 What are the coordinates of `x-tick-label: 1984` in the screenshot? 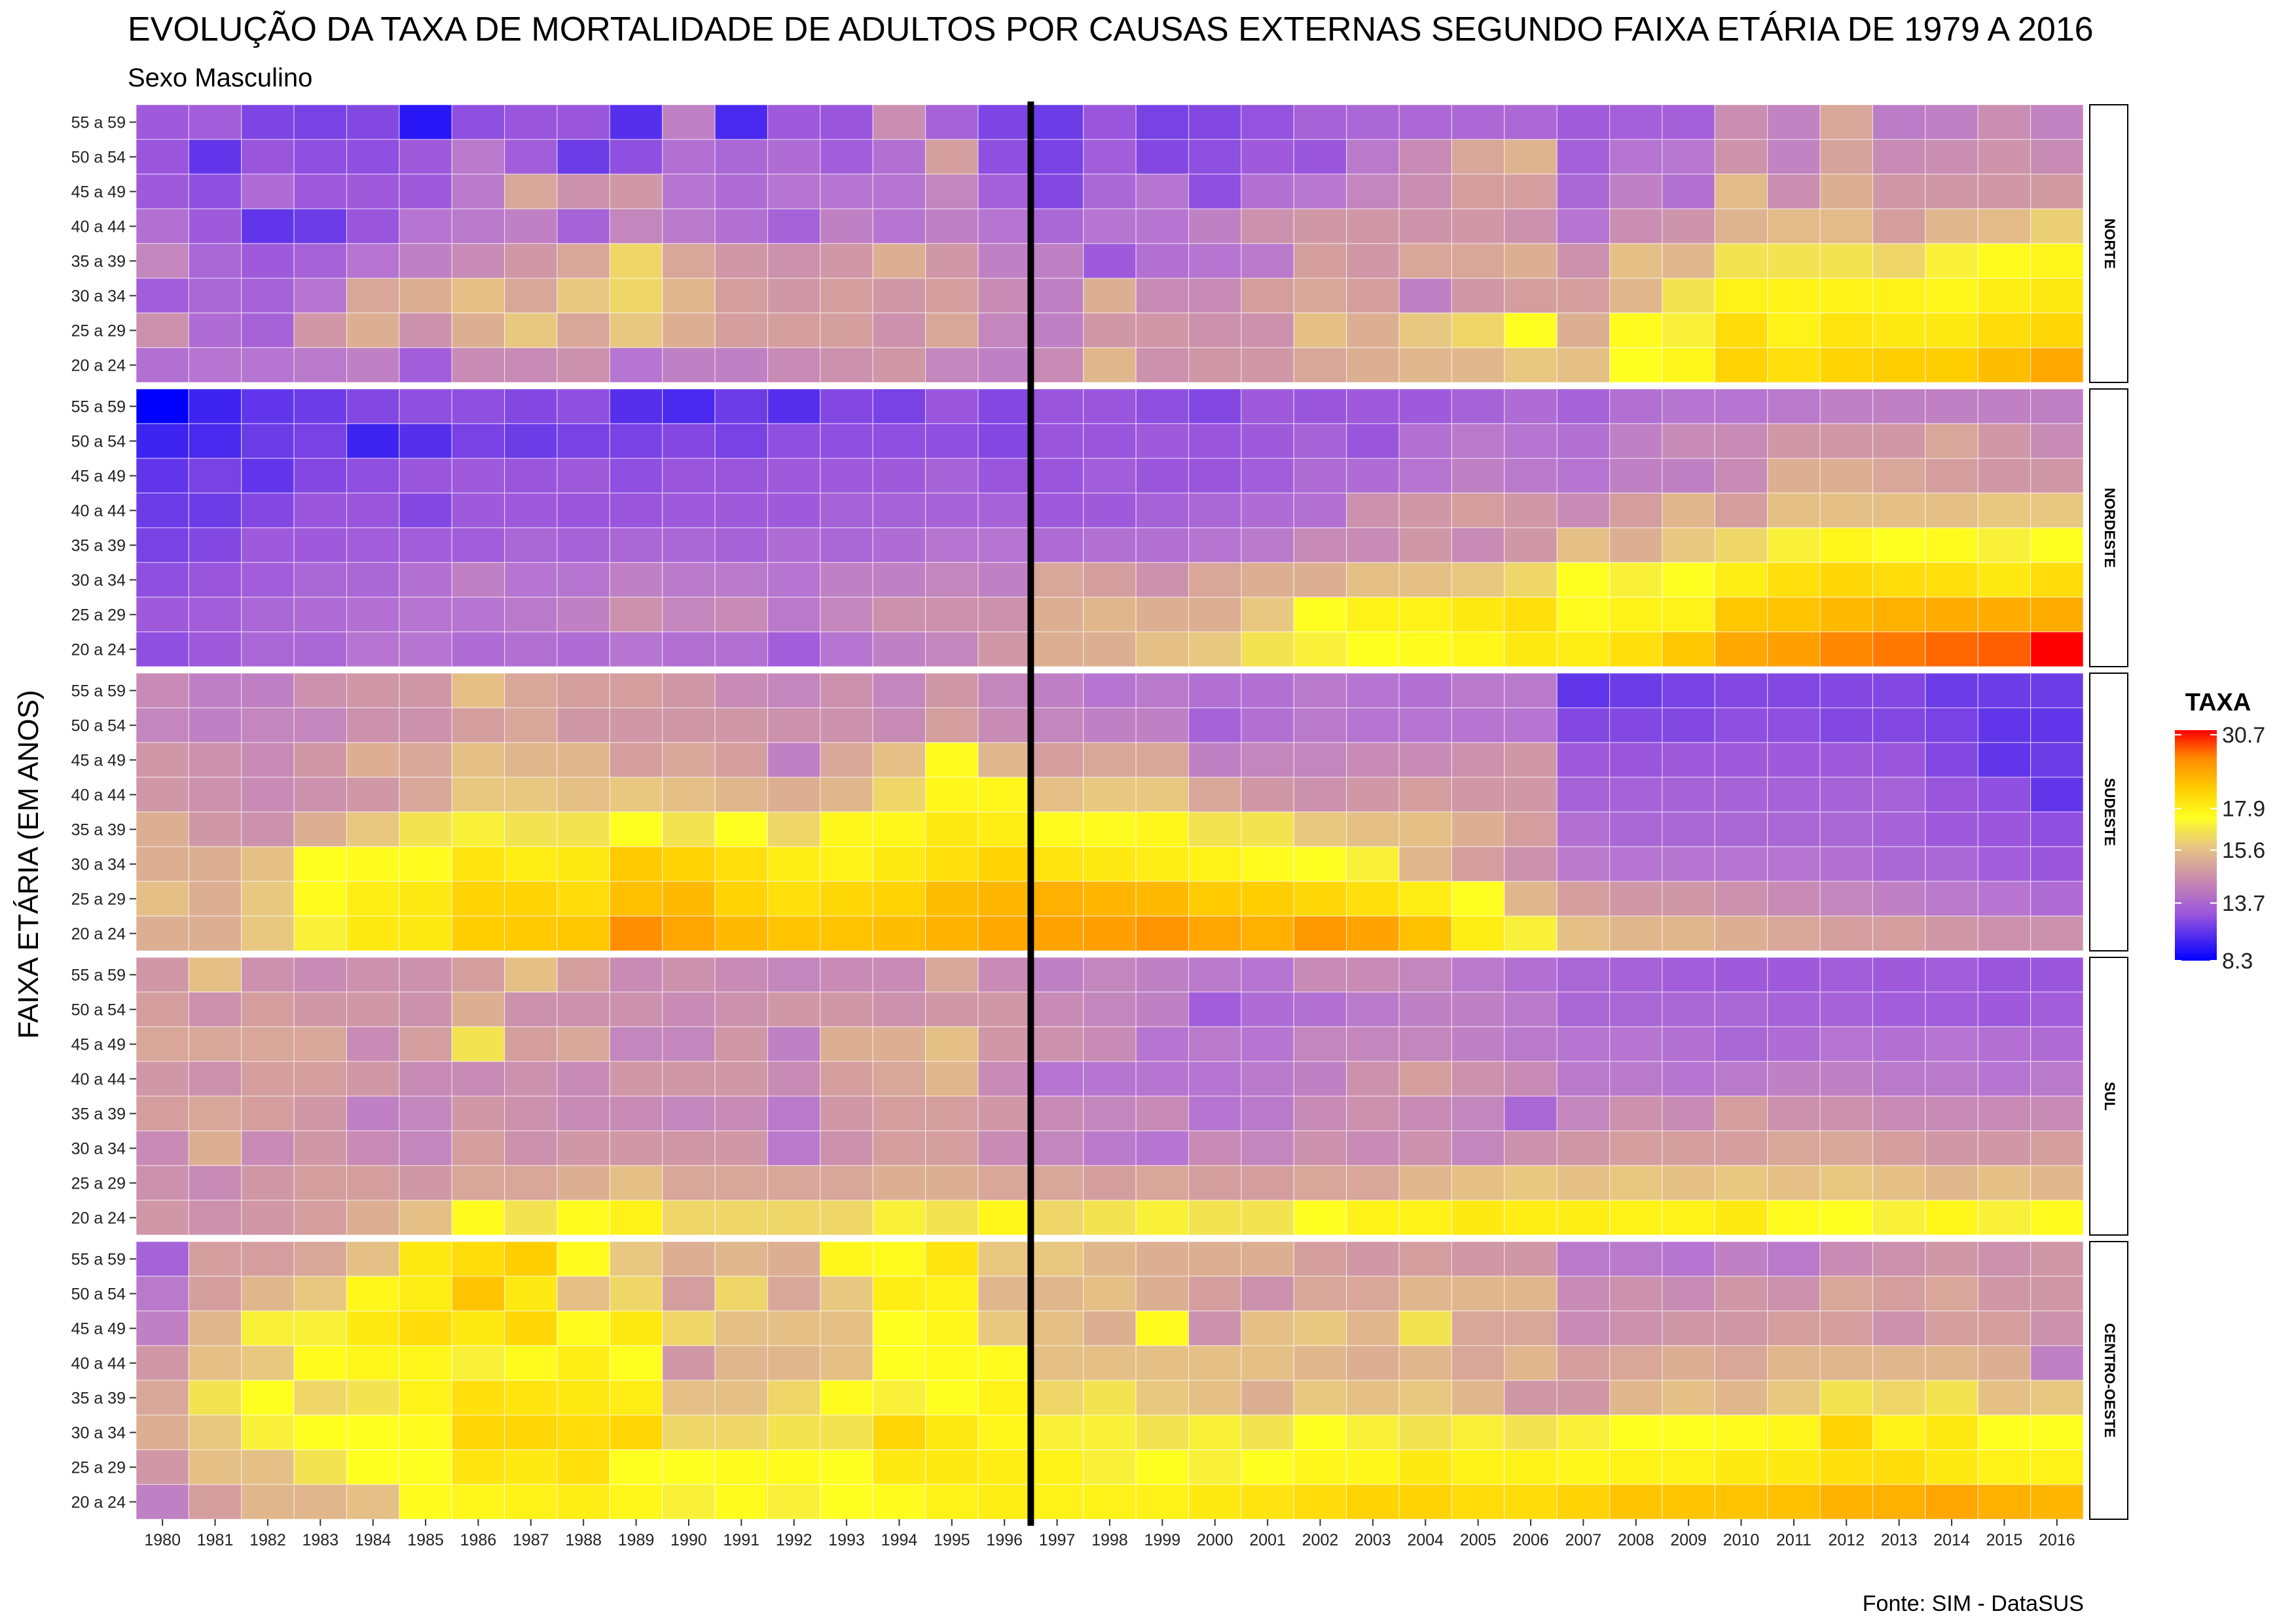 It's located at (373, 1540).